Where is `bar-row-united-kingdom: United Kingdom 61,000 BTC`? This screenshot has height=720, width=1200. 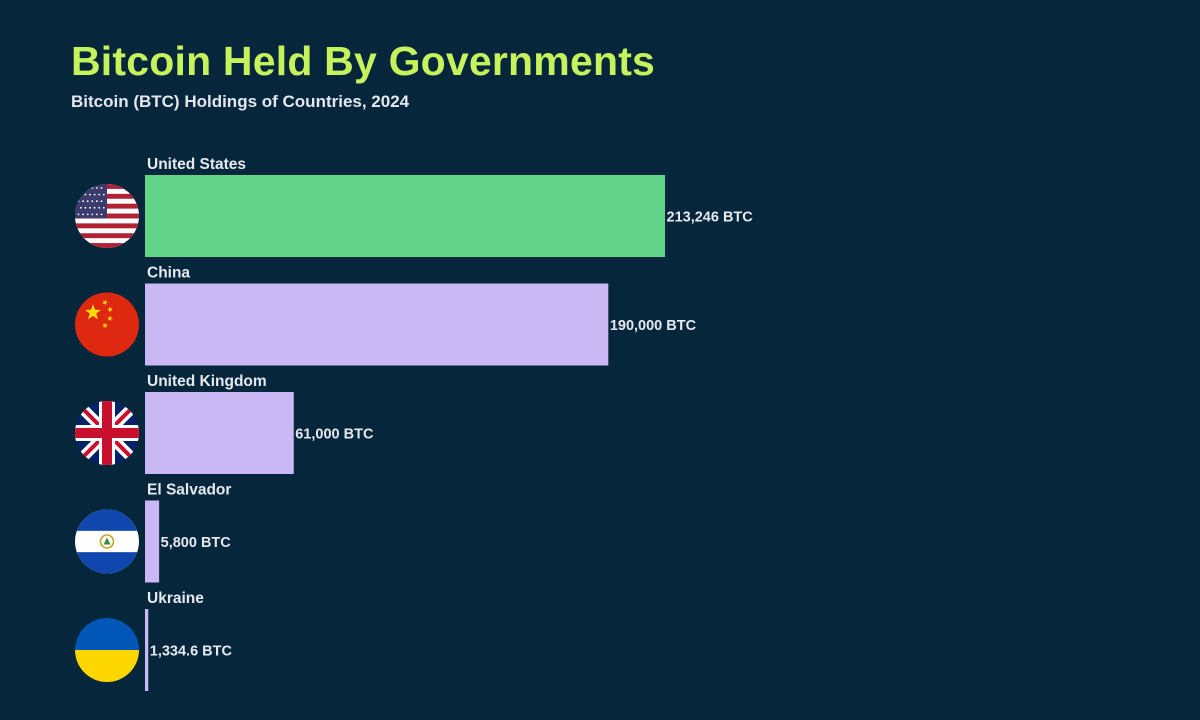 bar-row-united-kingdom: United Kingdom 61,000 BTC is located at coordinates (224, 423).